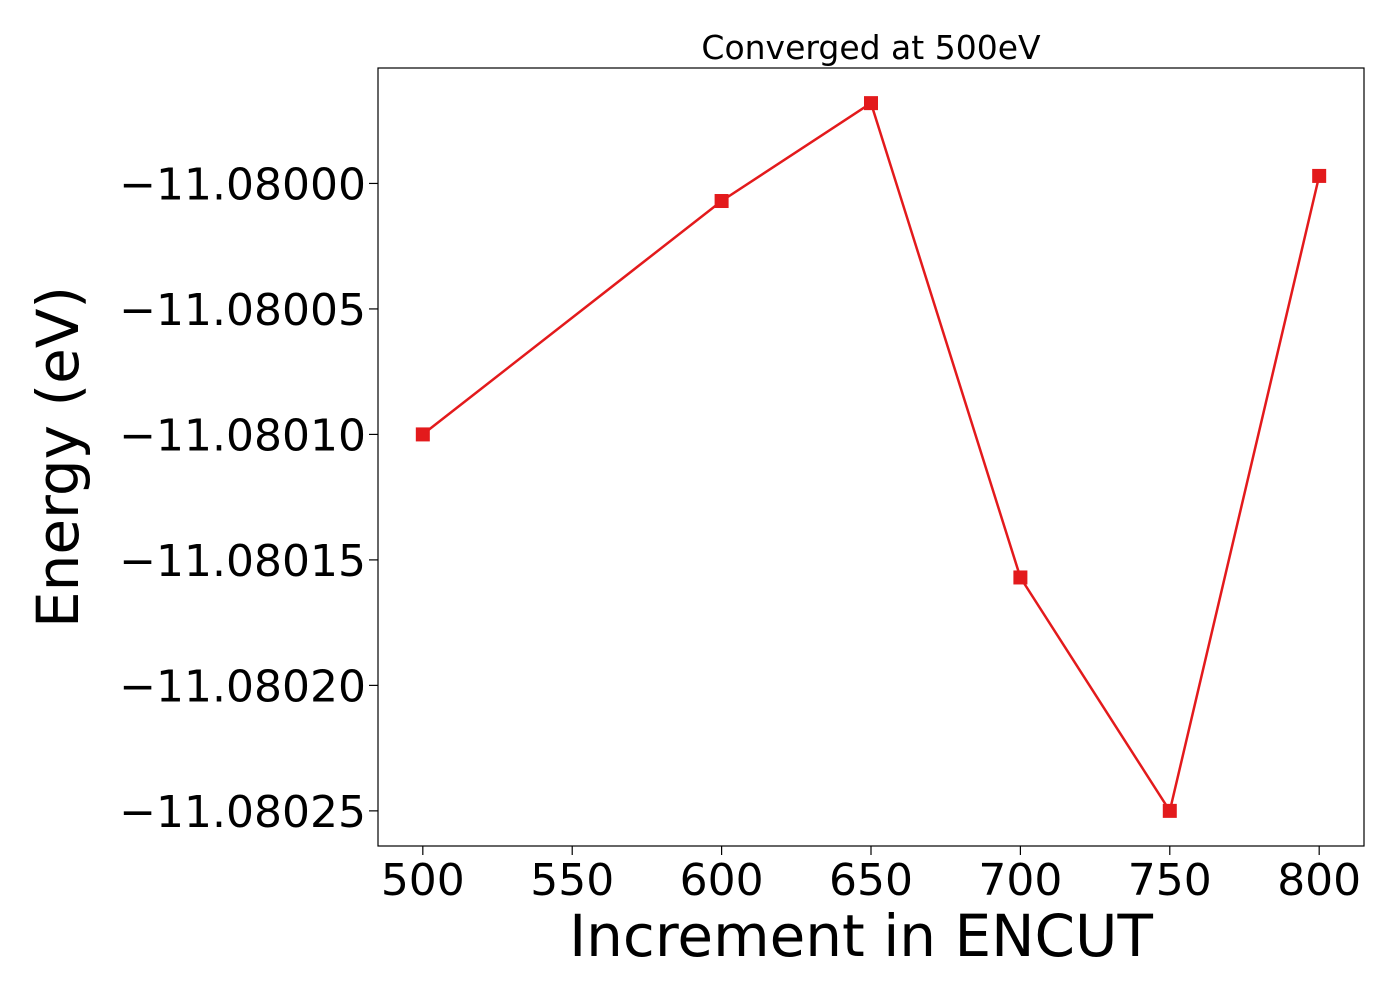 This screenshot has height=1000, width=1400. What do you see at coordinates (242, 310) in the screenshot?
I see `y-tick-label: −11.08005` at bounding box center [242, 310].